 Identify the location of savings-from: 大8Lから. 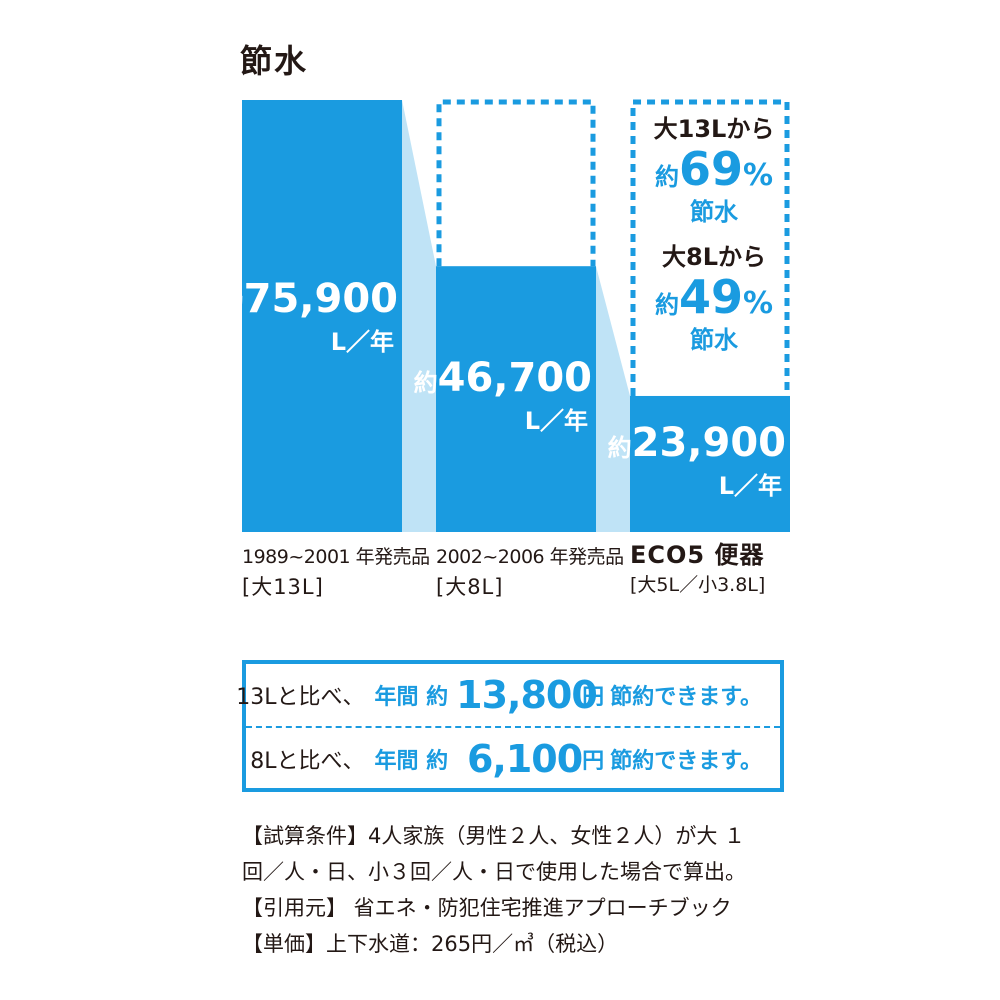
(714, 257).